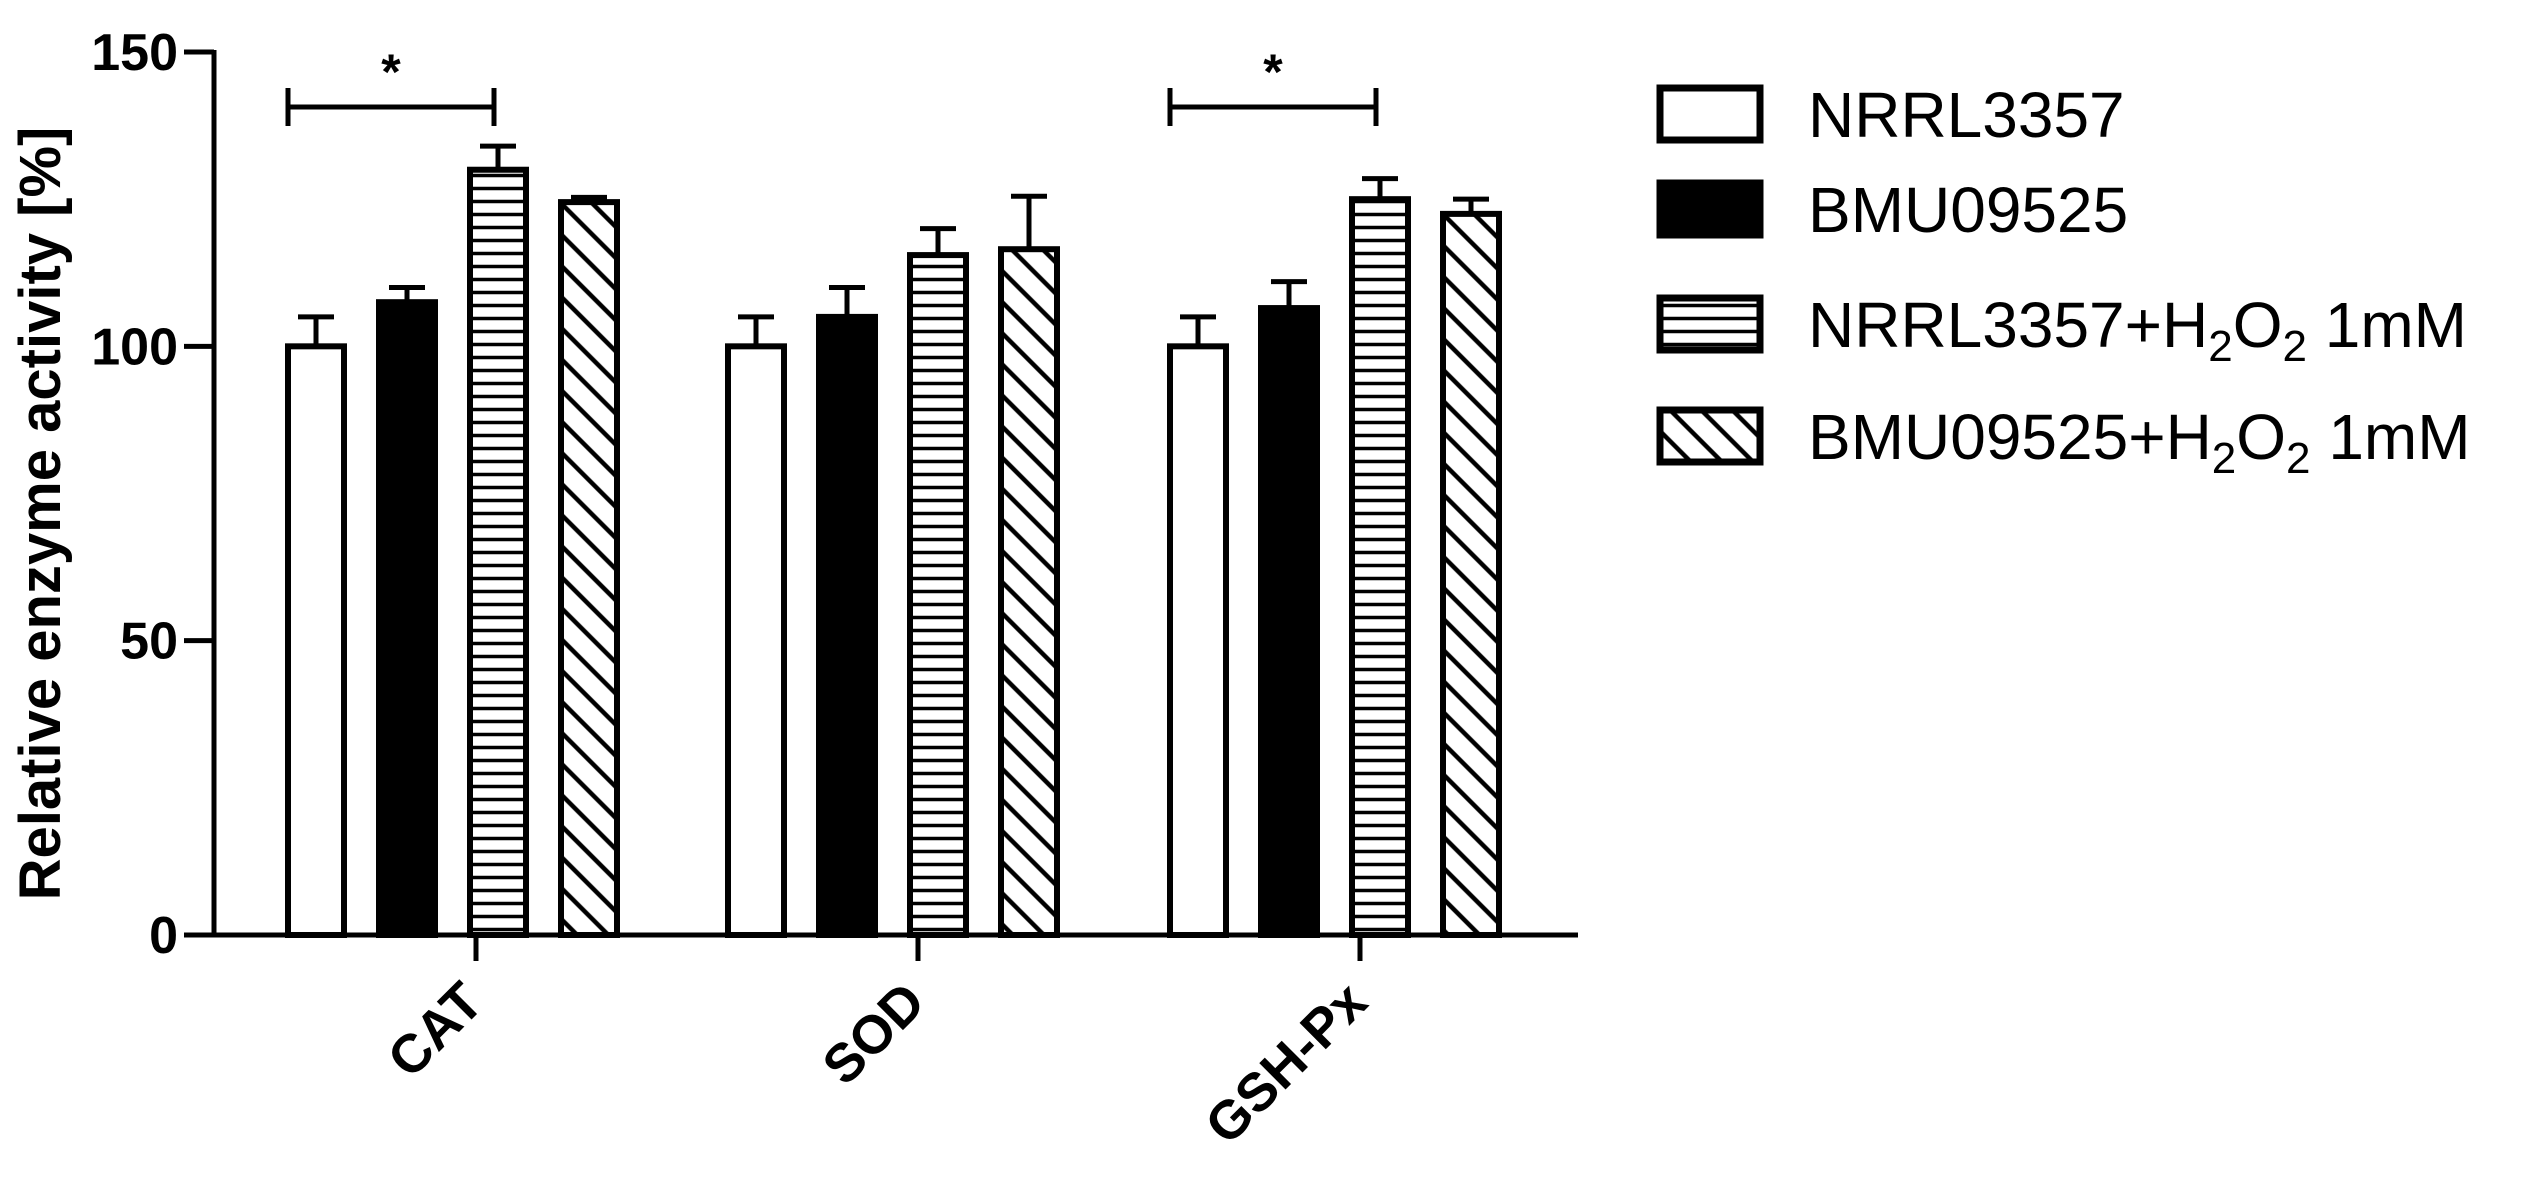 The width and height of the screenshot is (2546, 1181). I want to click on legend-label-part: BMU09525, so click(1968, 210).